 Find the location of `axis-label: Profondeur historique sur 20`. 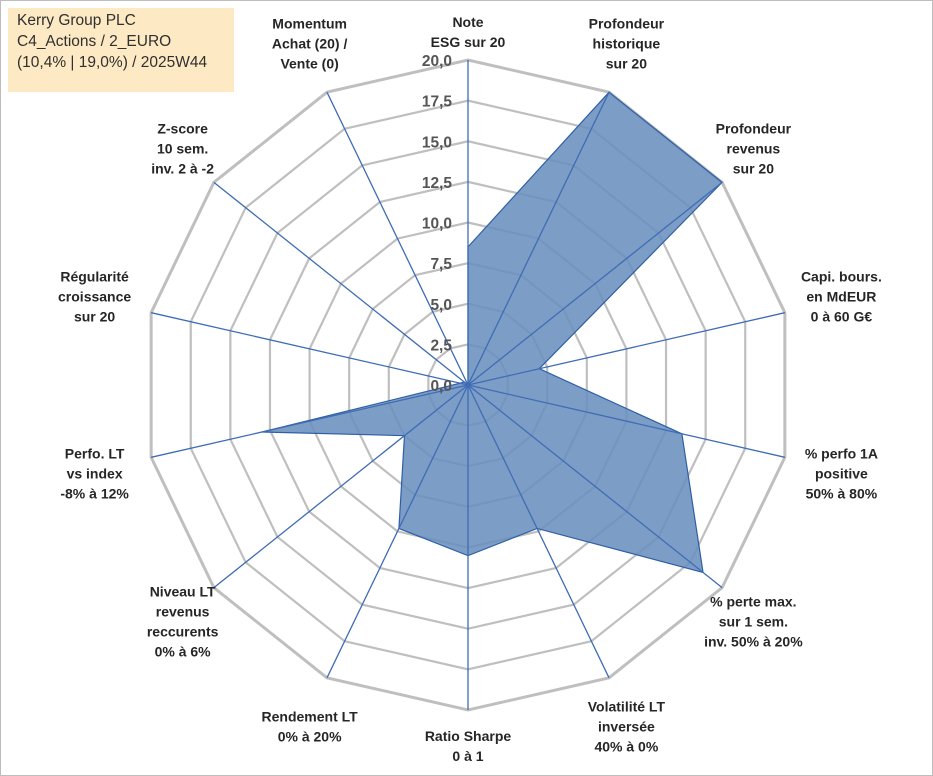

axis-label: Profondeur historique sur 20 is located at coordinates (627, 44).